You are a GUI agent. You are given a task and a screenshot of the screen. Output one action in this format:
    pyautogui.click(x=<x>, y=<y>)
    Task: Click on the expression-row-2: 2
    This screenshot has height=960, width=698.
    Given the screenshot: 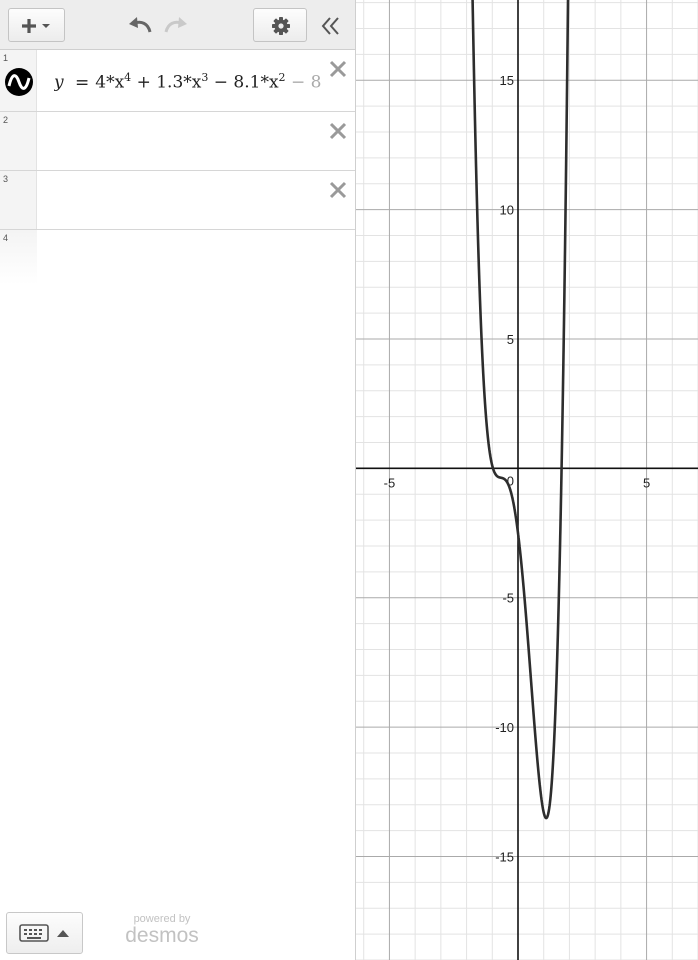 What is the action you would take?
    pyautogui.click(x=177, y=141)
    